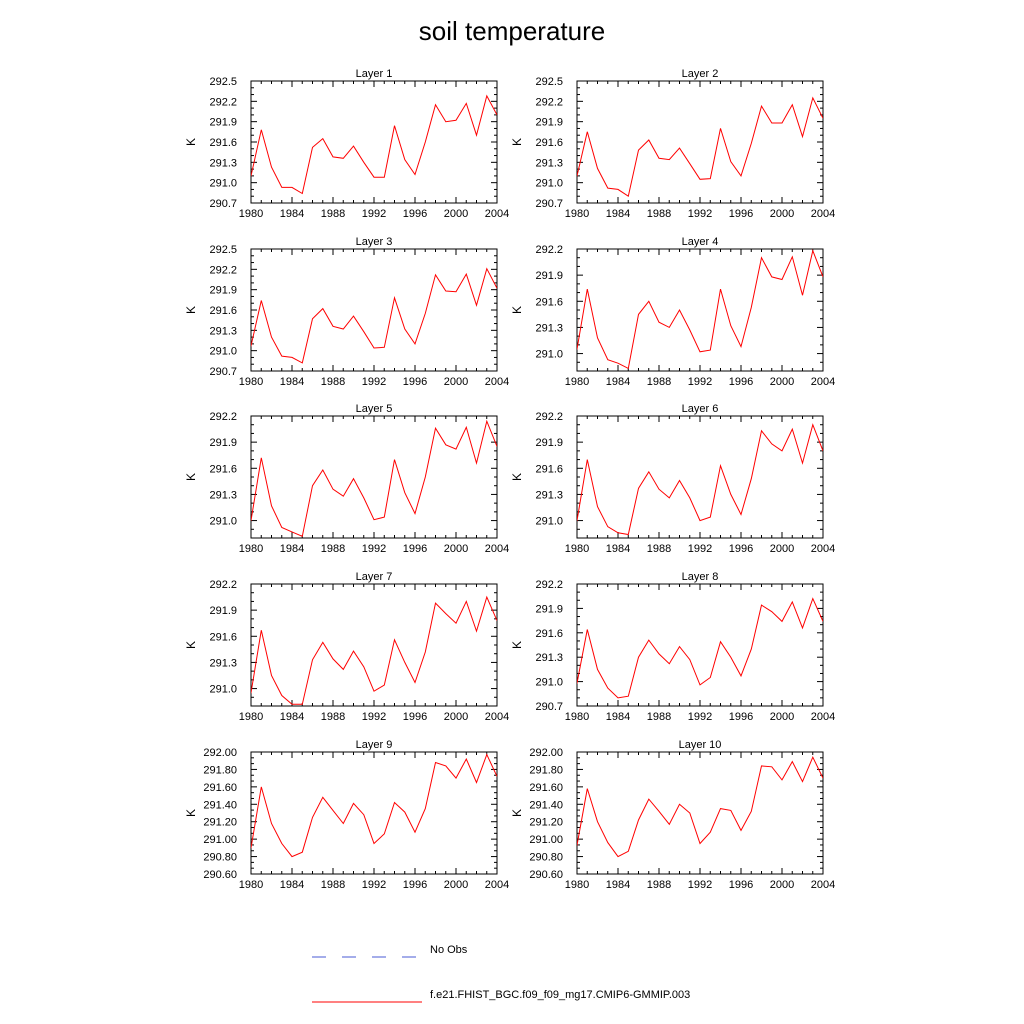 The image size is (1024, 1024). Describe the element at coordinates (700, 745) in the screenshot. I see `panel-title: Layer 10` at that location.